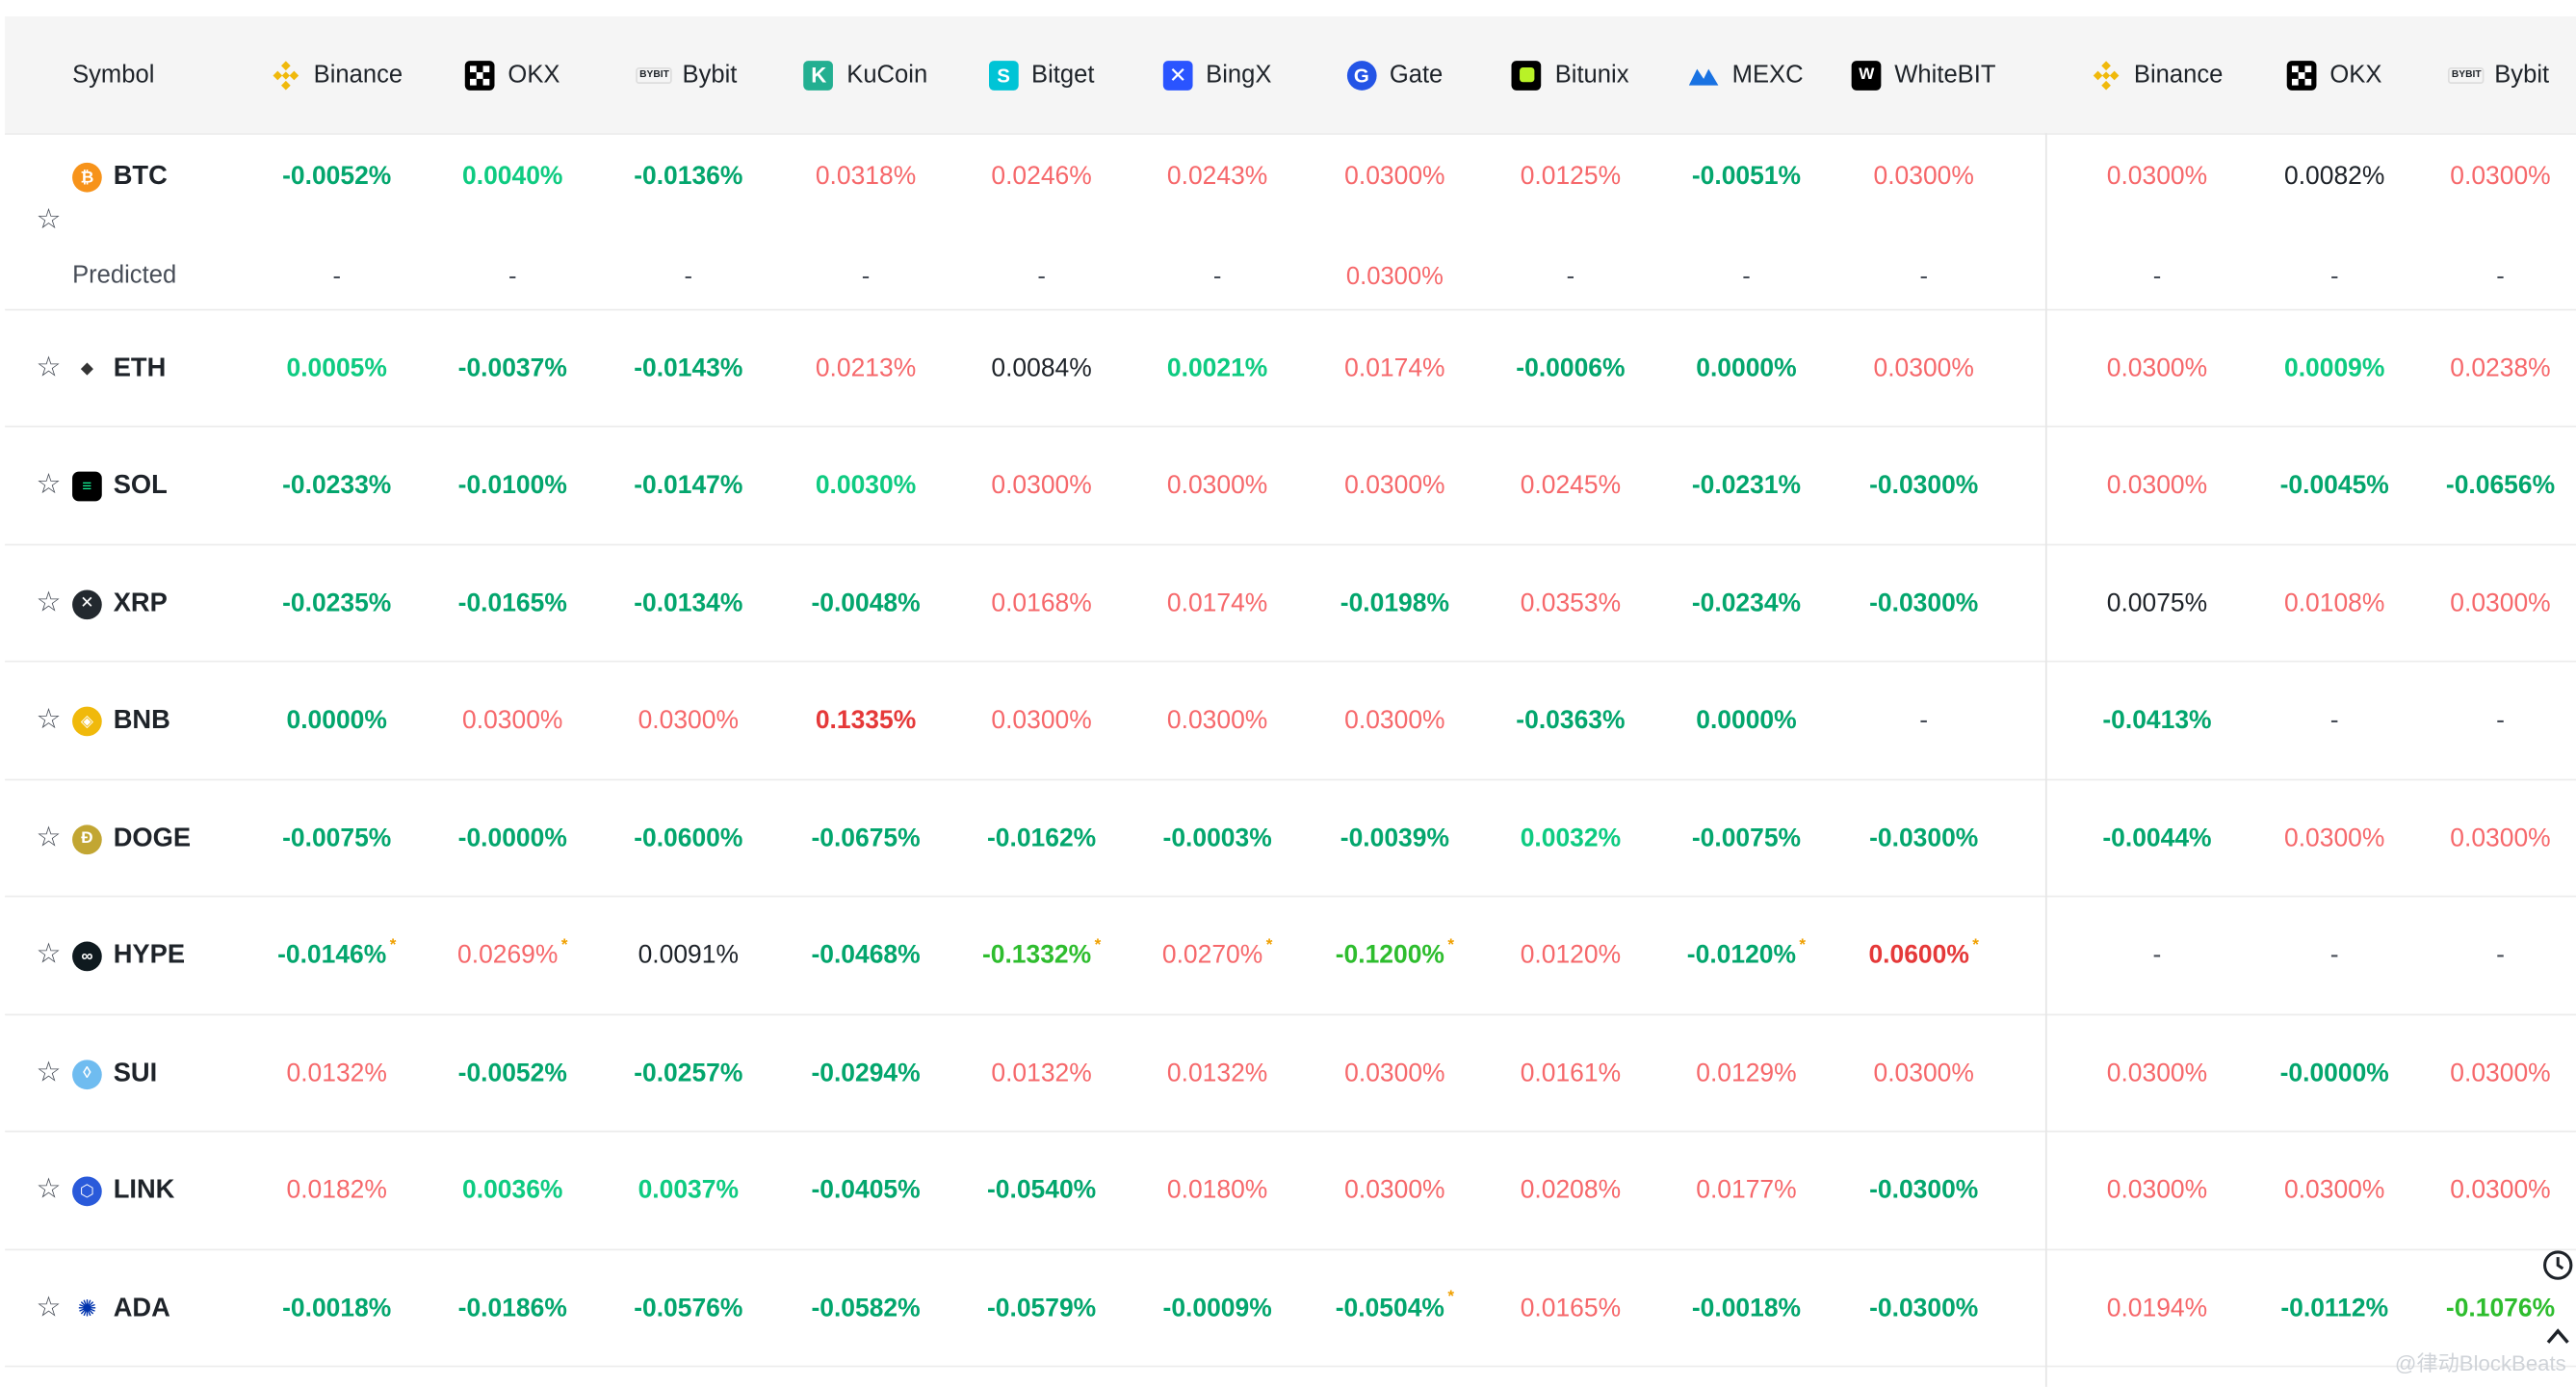 The height and width of the screenshot is (1387, 2576). I want to click on funding-rate-cell: 0.1335%, so click(865, 721).